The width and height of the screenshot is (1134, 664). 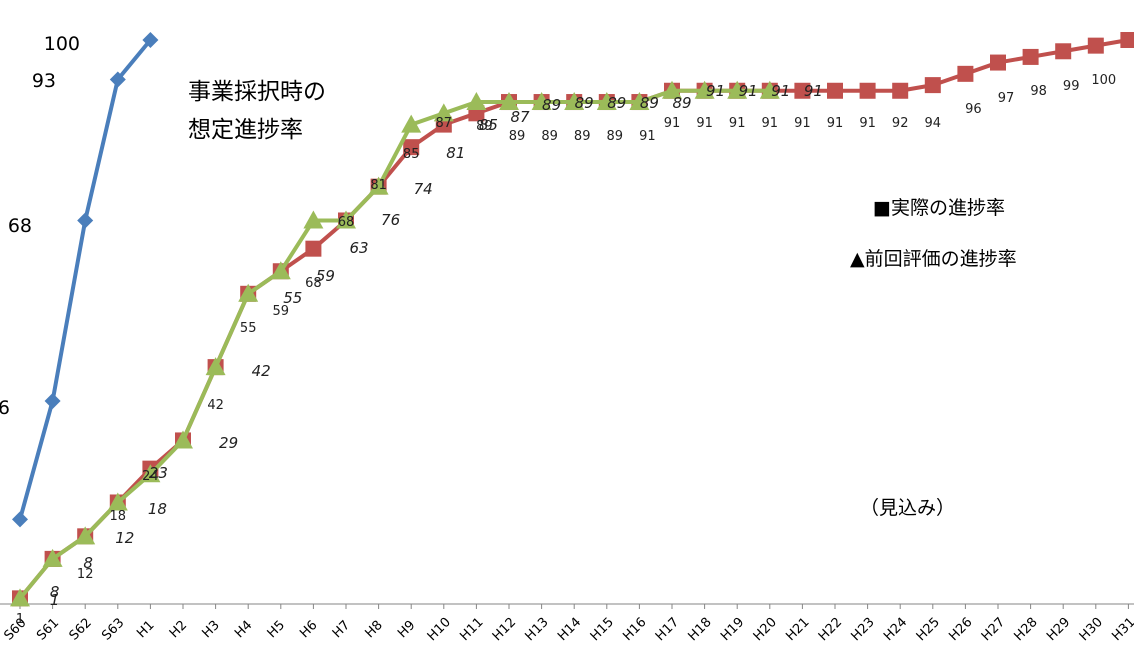 What do you see at coordinates (292, 298) in the screenshot?
I see `prev-data-label: 55` at bounding box center [292, 298].